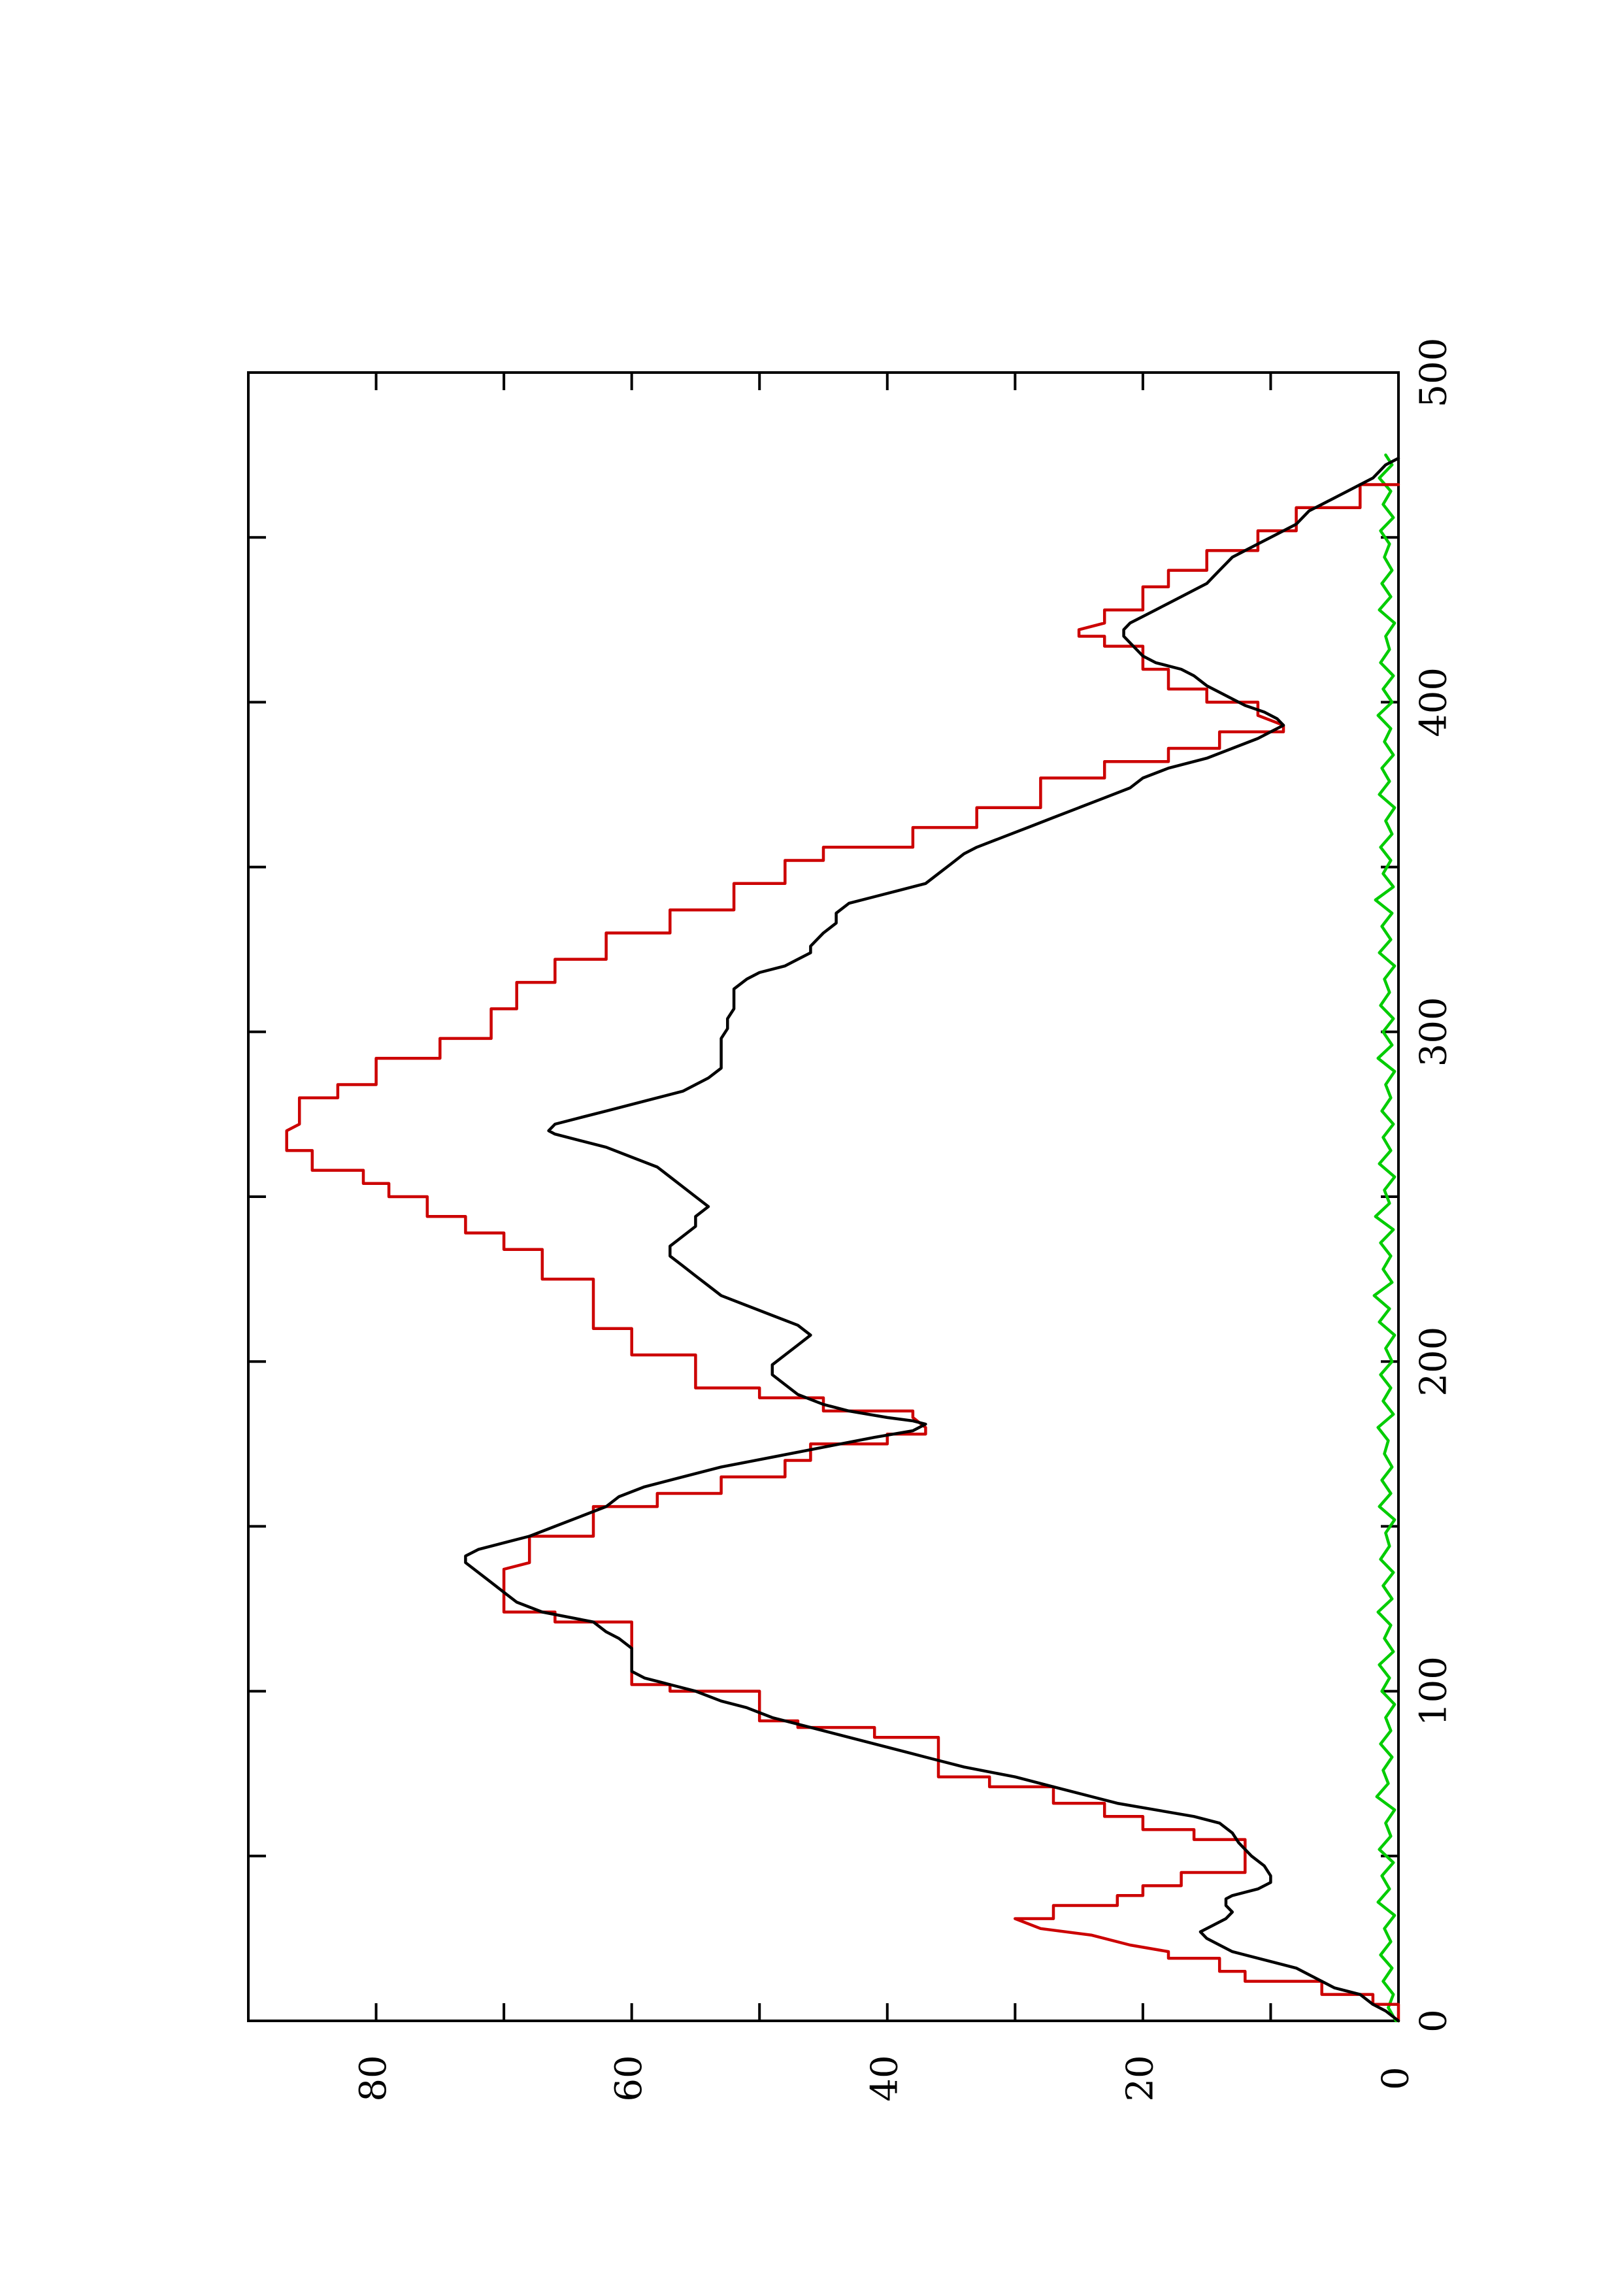  Describe the element at coordinates (884, 2078) in the screenshot. I see `y-tick-label: 40` at that location.